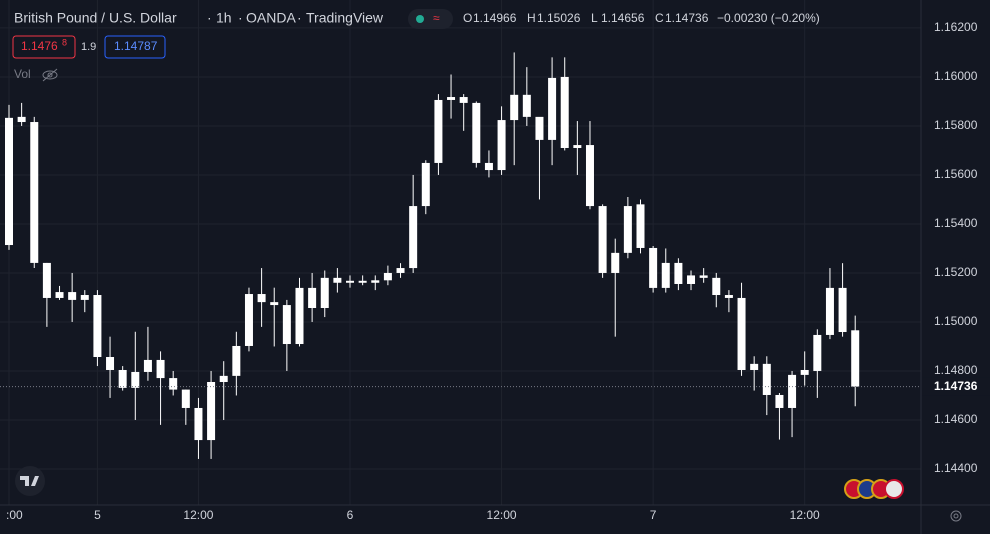 The width and height of the screenshot is (990, 534). Describe the element at coordinates (956, 321) in the screenshot. I see `y-tick-label: 1.15000` at that location.